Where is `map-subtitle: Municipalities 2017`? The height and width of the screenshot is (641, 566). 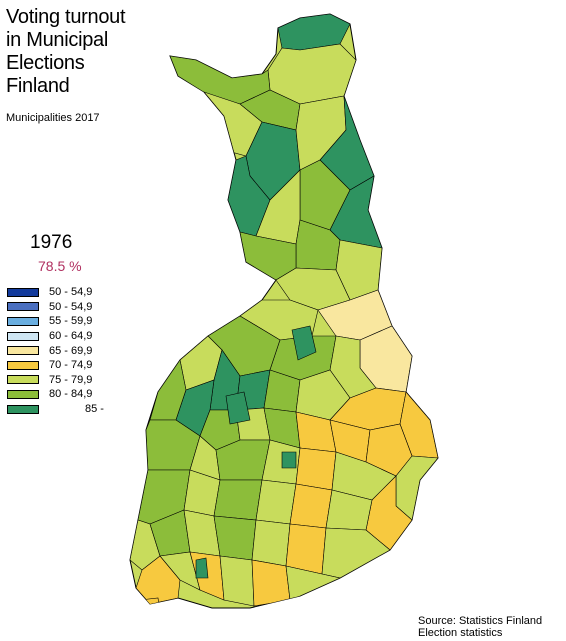
map-subtitle: Municipalities 2017 is located at coordinates (53, 118).